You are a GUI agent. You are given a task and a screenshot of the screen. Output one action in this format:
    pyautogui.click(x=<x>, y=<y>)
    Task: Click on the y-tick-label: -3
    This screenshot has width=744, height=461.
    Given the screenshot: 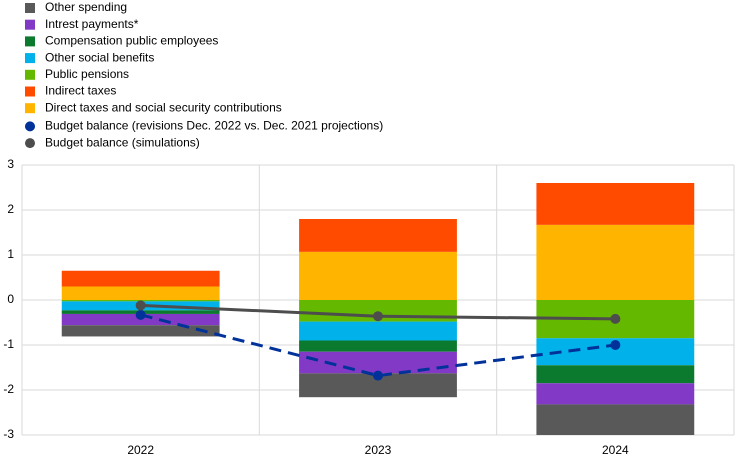 What is the action you would take?
    pyautogui.click(x=8, y=434)
    